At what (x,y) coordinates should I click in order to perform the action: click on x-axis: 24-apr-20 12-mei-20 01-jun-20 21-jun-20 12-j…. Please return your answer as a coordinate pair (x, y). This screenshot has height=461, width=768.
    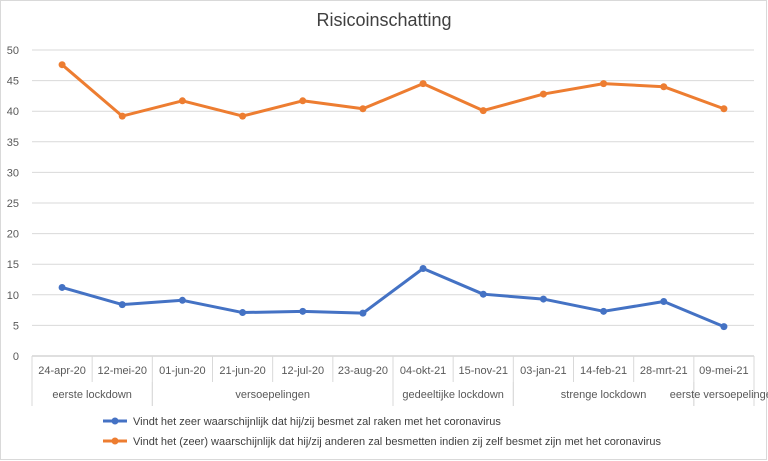
    Looking at the image, I should click on (399, 381).